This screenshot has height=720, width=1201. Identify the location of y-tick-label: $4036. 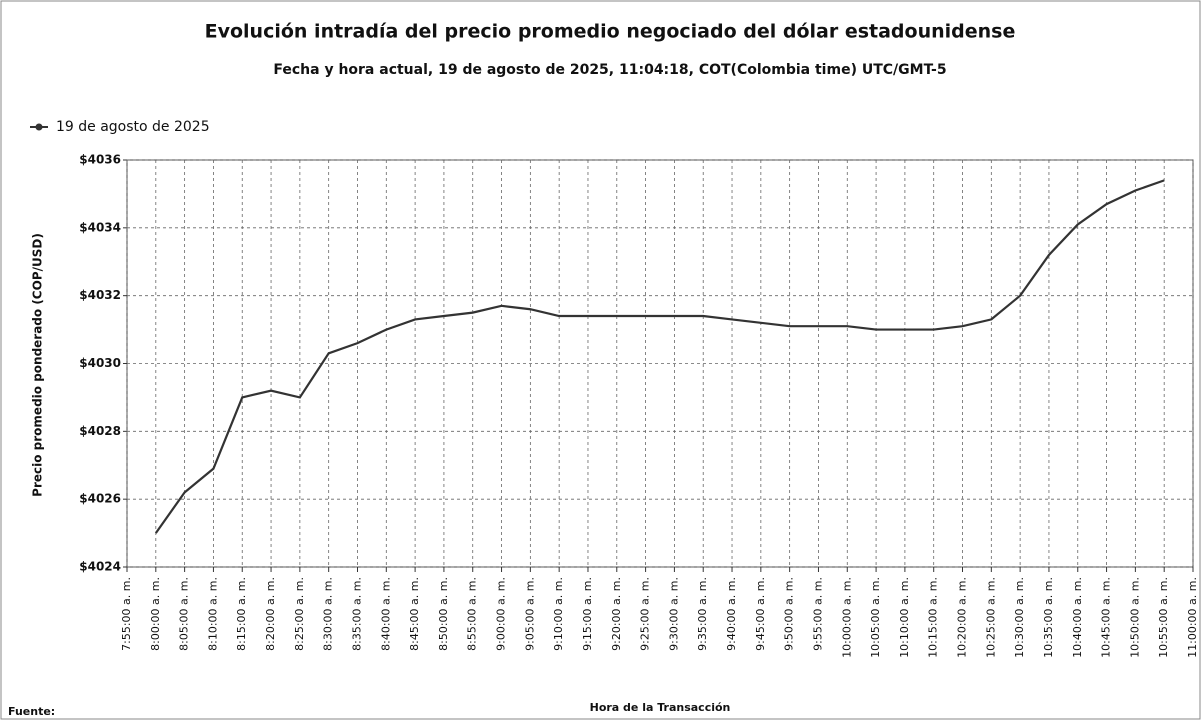
(100, 160).